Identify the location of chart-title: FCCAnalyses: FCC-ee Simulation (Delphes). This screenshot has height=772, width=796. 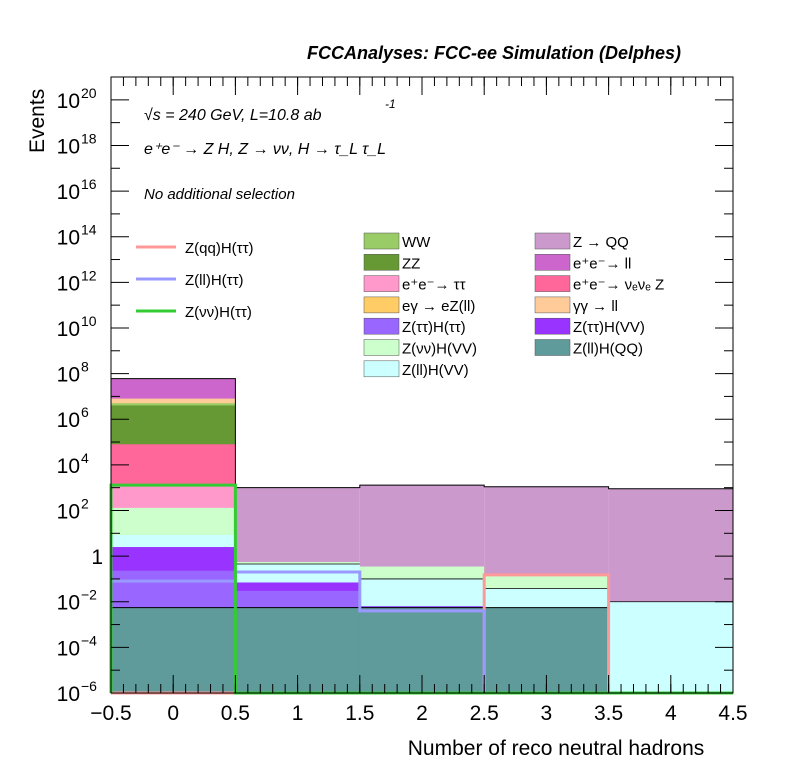
(494, 53).